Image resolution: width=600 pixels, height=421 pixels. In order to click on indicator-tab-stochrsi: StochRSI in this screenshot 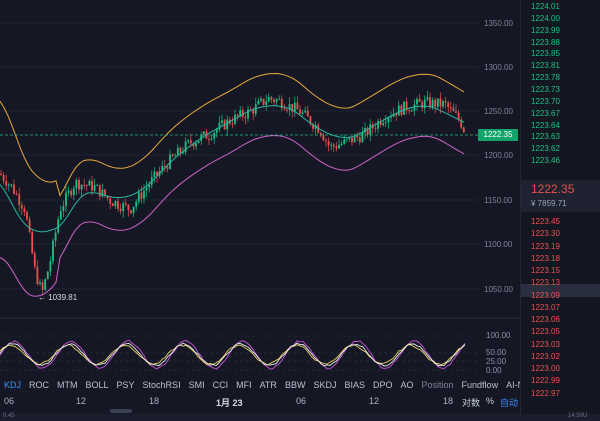, I will do `click(161, 385)`.